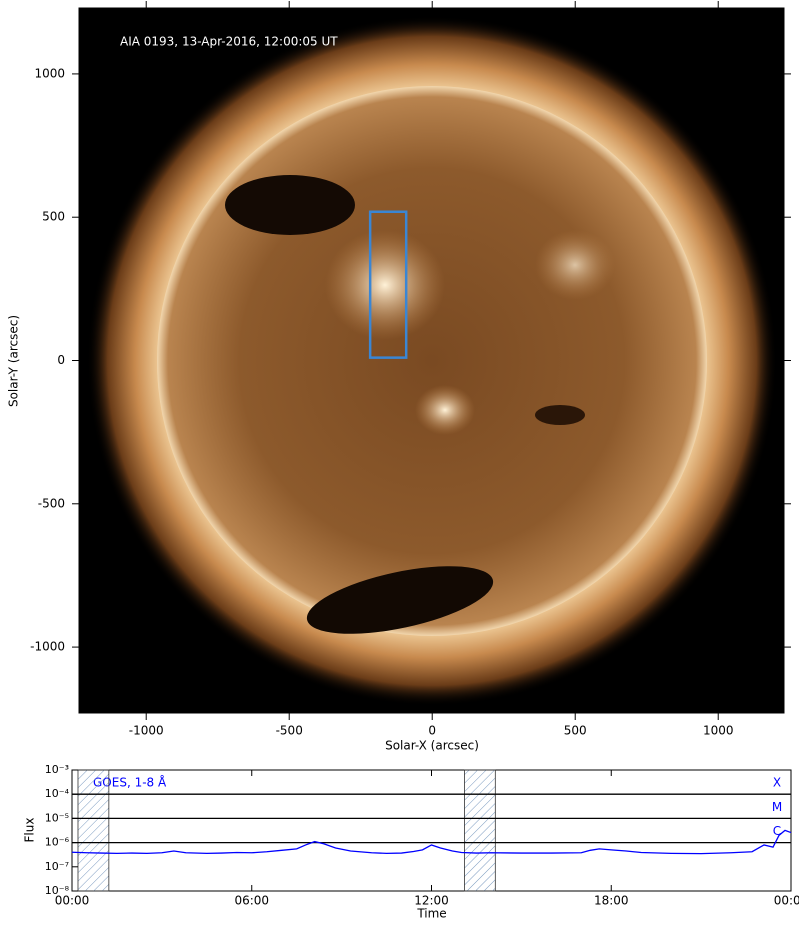 The height and width of the screenshot is (939, 799). What do you see at coordinates (130, 782) in the screenshot?
I see `legend-label: GOES, 1-8 Å` at bounding box center [130, 782].